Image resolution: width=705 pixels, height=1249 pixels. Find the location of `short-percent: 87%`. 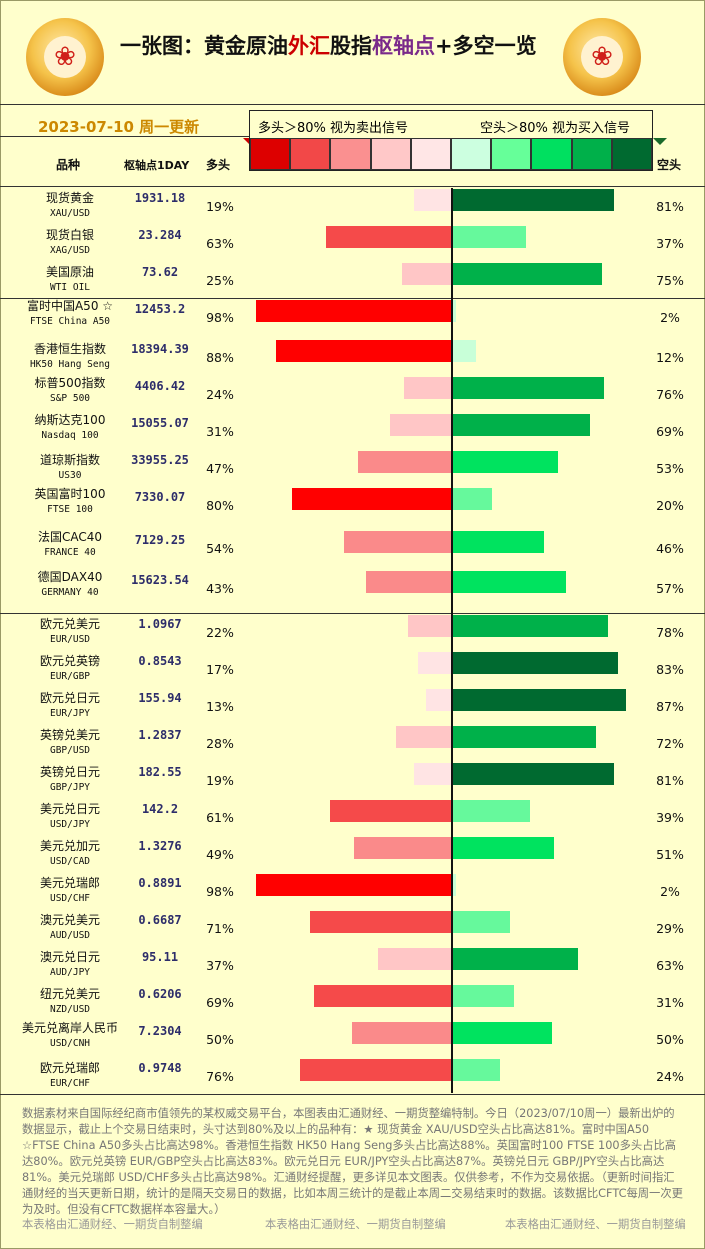

short-percent: 87% is located at coordinates (670, 706).